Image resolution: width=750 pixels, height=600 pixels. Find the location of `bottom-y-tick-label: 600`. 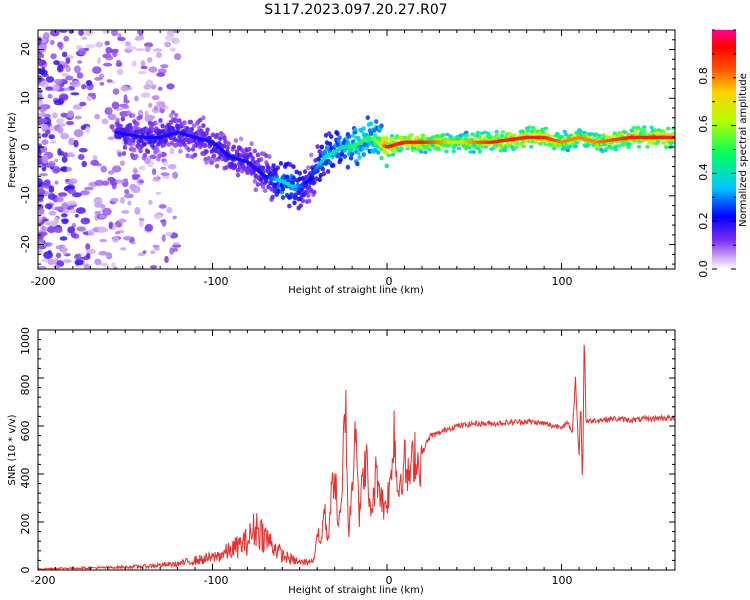

bottom-y-tick-label: 600 is located at coordinates (25, 431).